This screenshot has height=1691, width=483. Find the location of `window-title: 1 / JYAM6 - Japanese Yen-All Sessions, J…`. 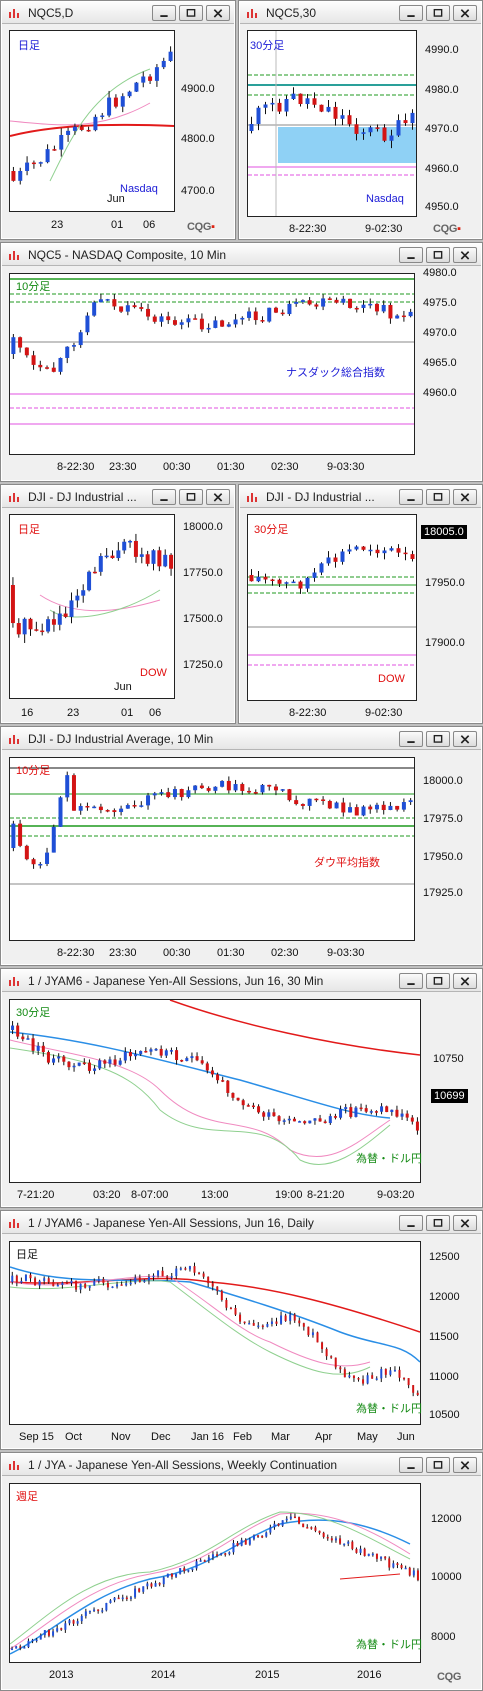

window-title: 1 / JYAM6 - Japanese Yen-All Sessions, J… is located at coordinates (171, 1223).